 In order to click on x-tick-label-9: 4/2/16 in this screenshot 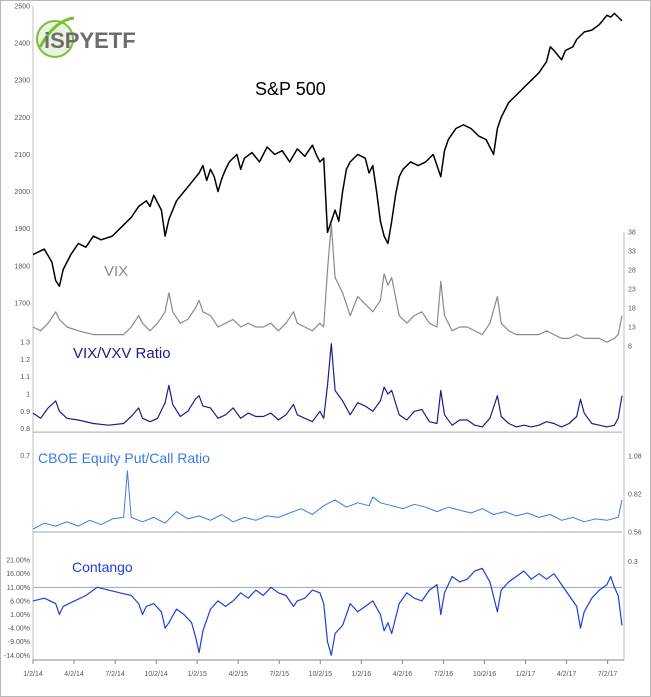, I will do `click(403, 674)`.